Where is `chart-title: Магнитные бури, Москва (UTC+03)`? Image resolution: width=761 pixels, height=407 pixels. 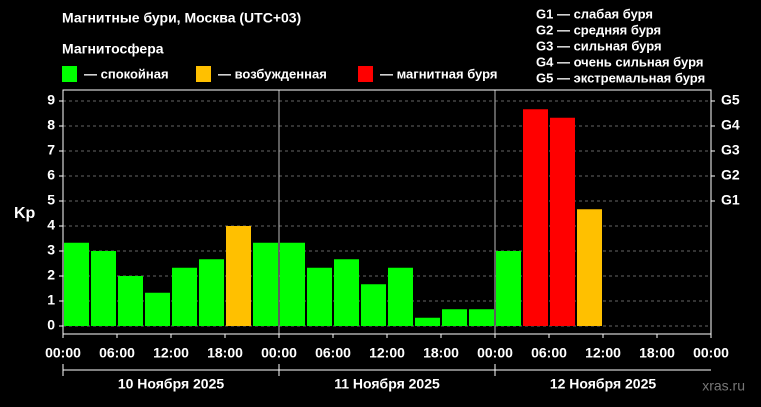
chart-title: Магнитные бури, Москва (UTC+03) is located at coordinates (181, 18).